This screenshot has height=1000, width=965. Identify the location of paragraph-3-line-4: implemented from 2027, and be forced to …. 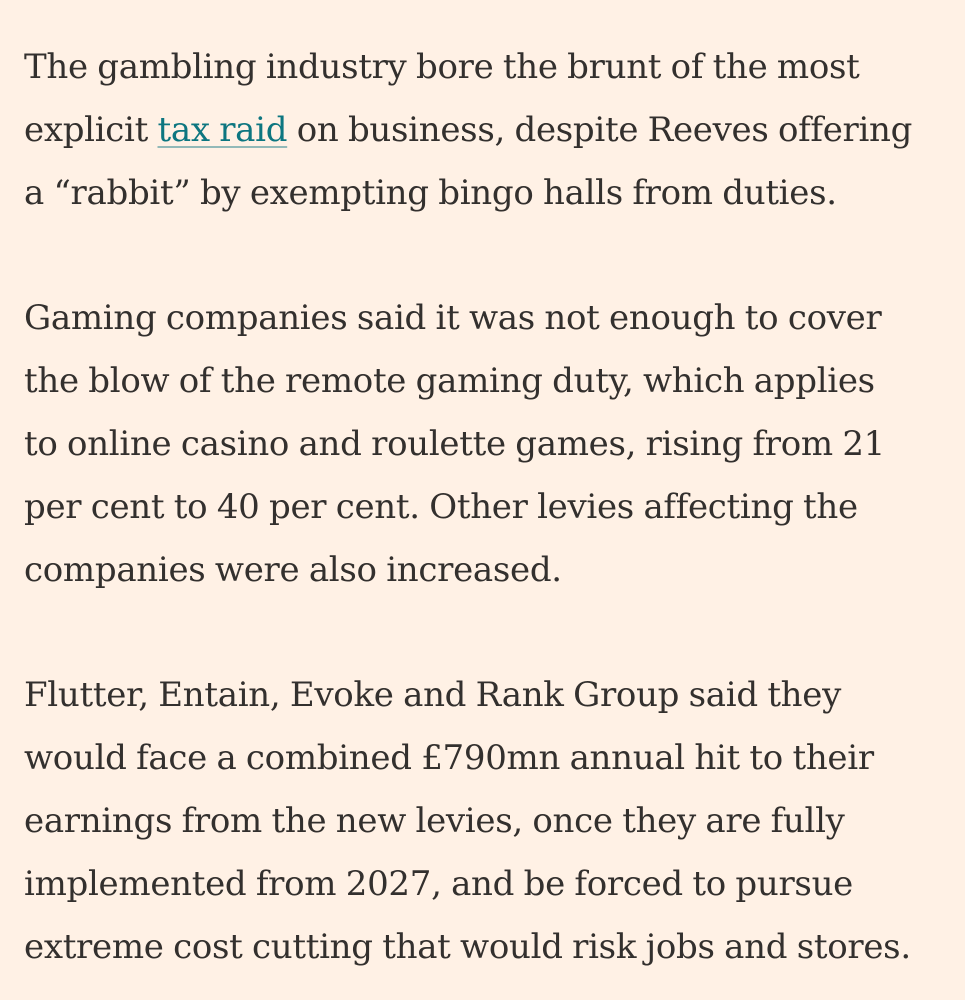
(438, 884).